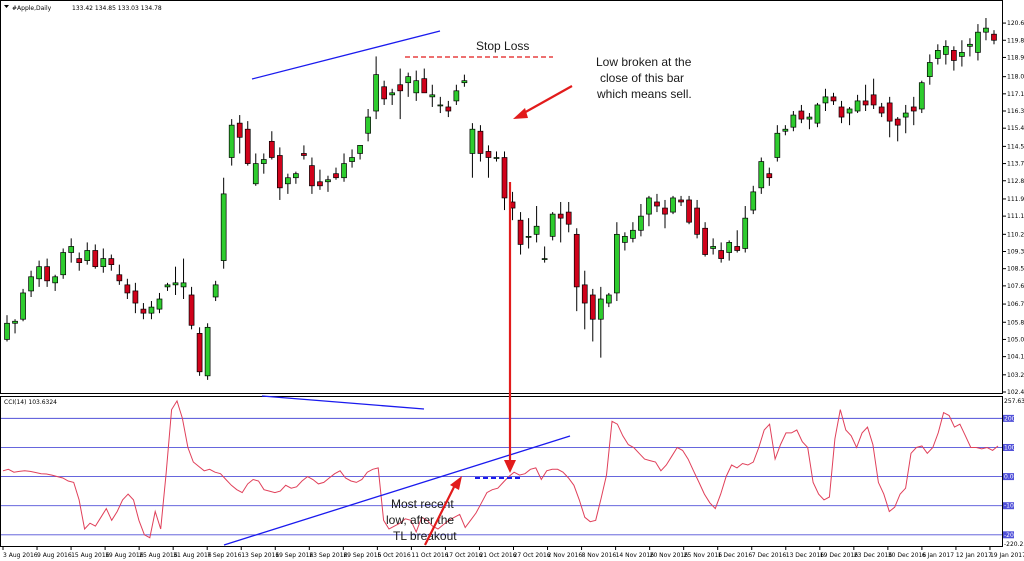  Describe the element at coordinates (938, 555) in the screenshot. I see `date-tick-label: 6 Jan 2017` at that location.